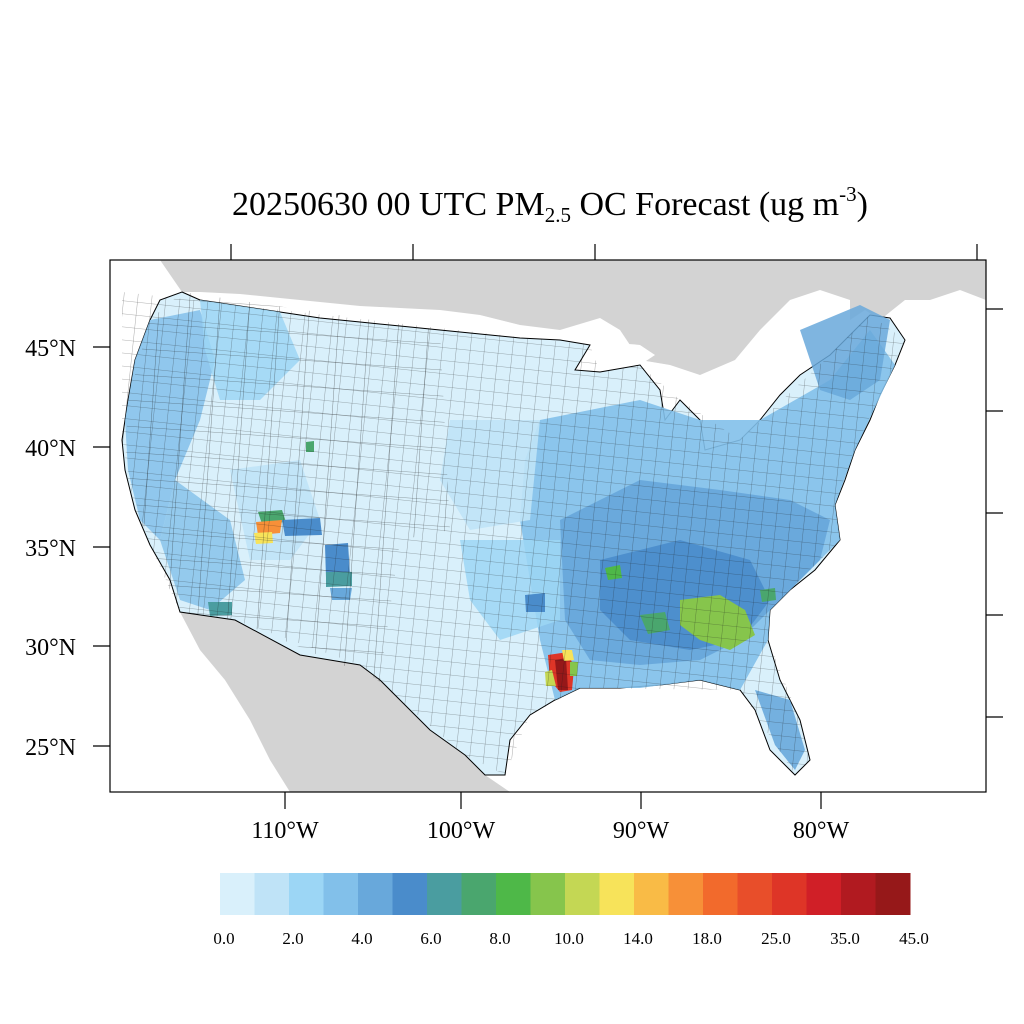  What do you see at coordinates (361, 938) in the screenshot?
I see `colorbar-label-2: 4.0` at bounding box center [361, 938].